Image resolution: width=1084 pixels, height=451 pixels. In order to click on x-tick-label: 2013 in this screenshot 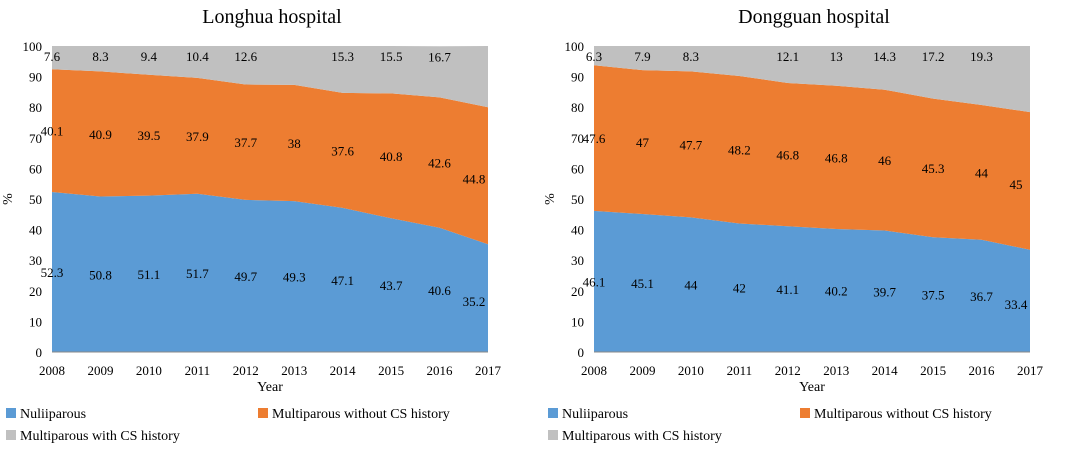, I will do `click(294, 370)`.